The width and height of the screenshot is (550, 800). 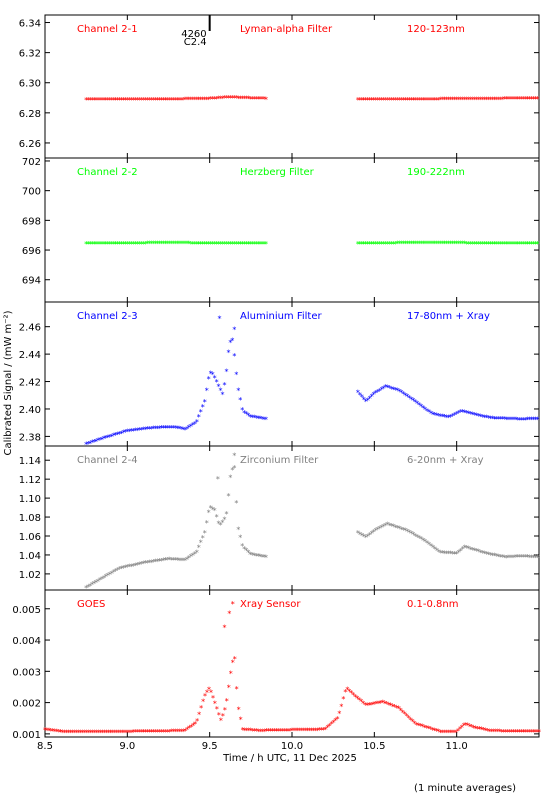 What do you see at coordinates (26, 672) in the screenshot?
I see `y-tick-label: 0.003` at bounding box center [26, 672].